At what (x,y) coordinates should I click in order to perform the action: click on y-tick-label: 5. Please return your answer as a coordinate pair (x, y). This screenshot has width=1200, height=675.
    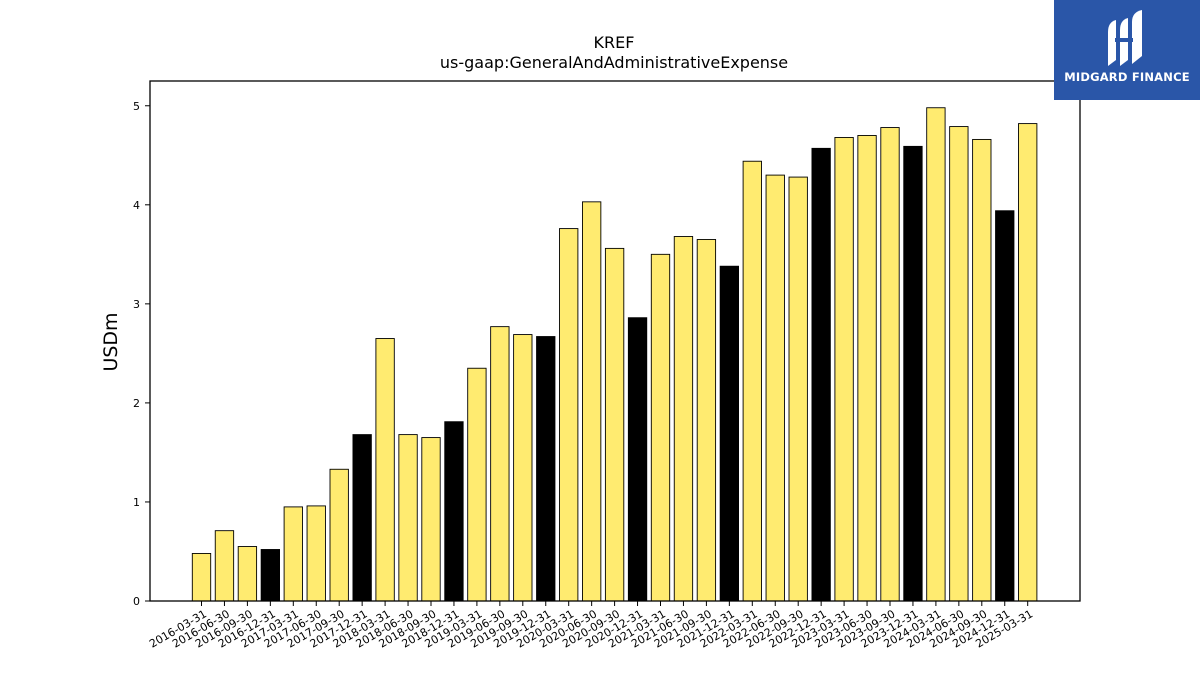
    Looking at the image, I should click on (136, 106).